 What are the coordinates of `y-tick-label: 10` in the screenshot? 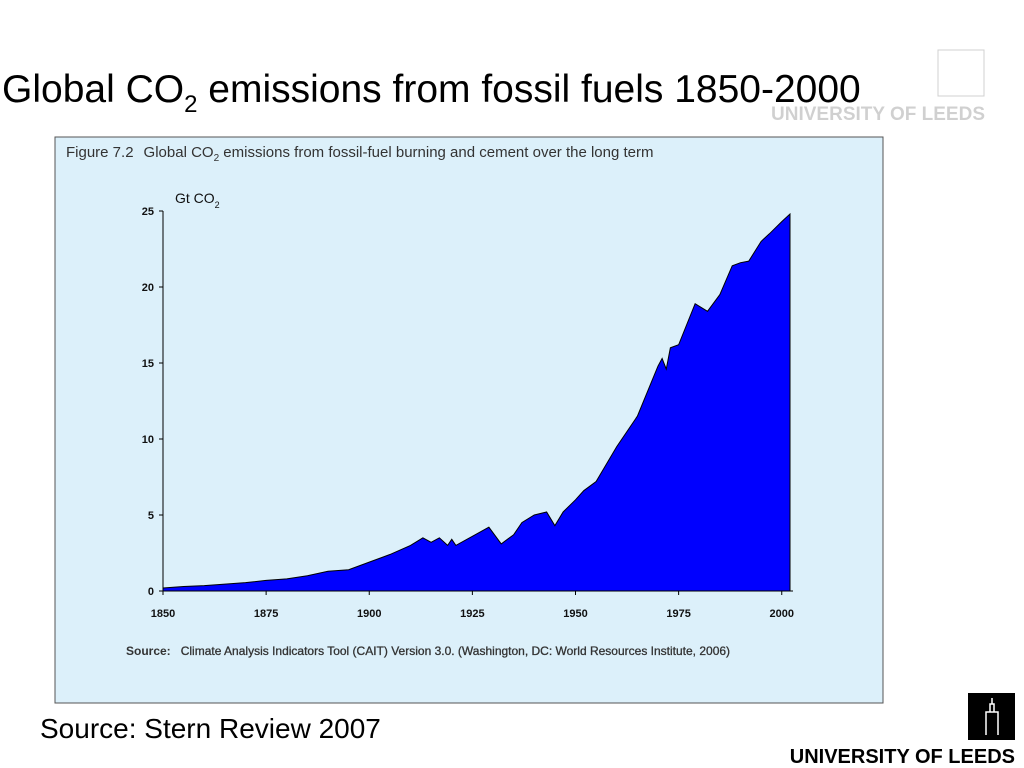 It's located at (148, 440).